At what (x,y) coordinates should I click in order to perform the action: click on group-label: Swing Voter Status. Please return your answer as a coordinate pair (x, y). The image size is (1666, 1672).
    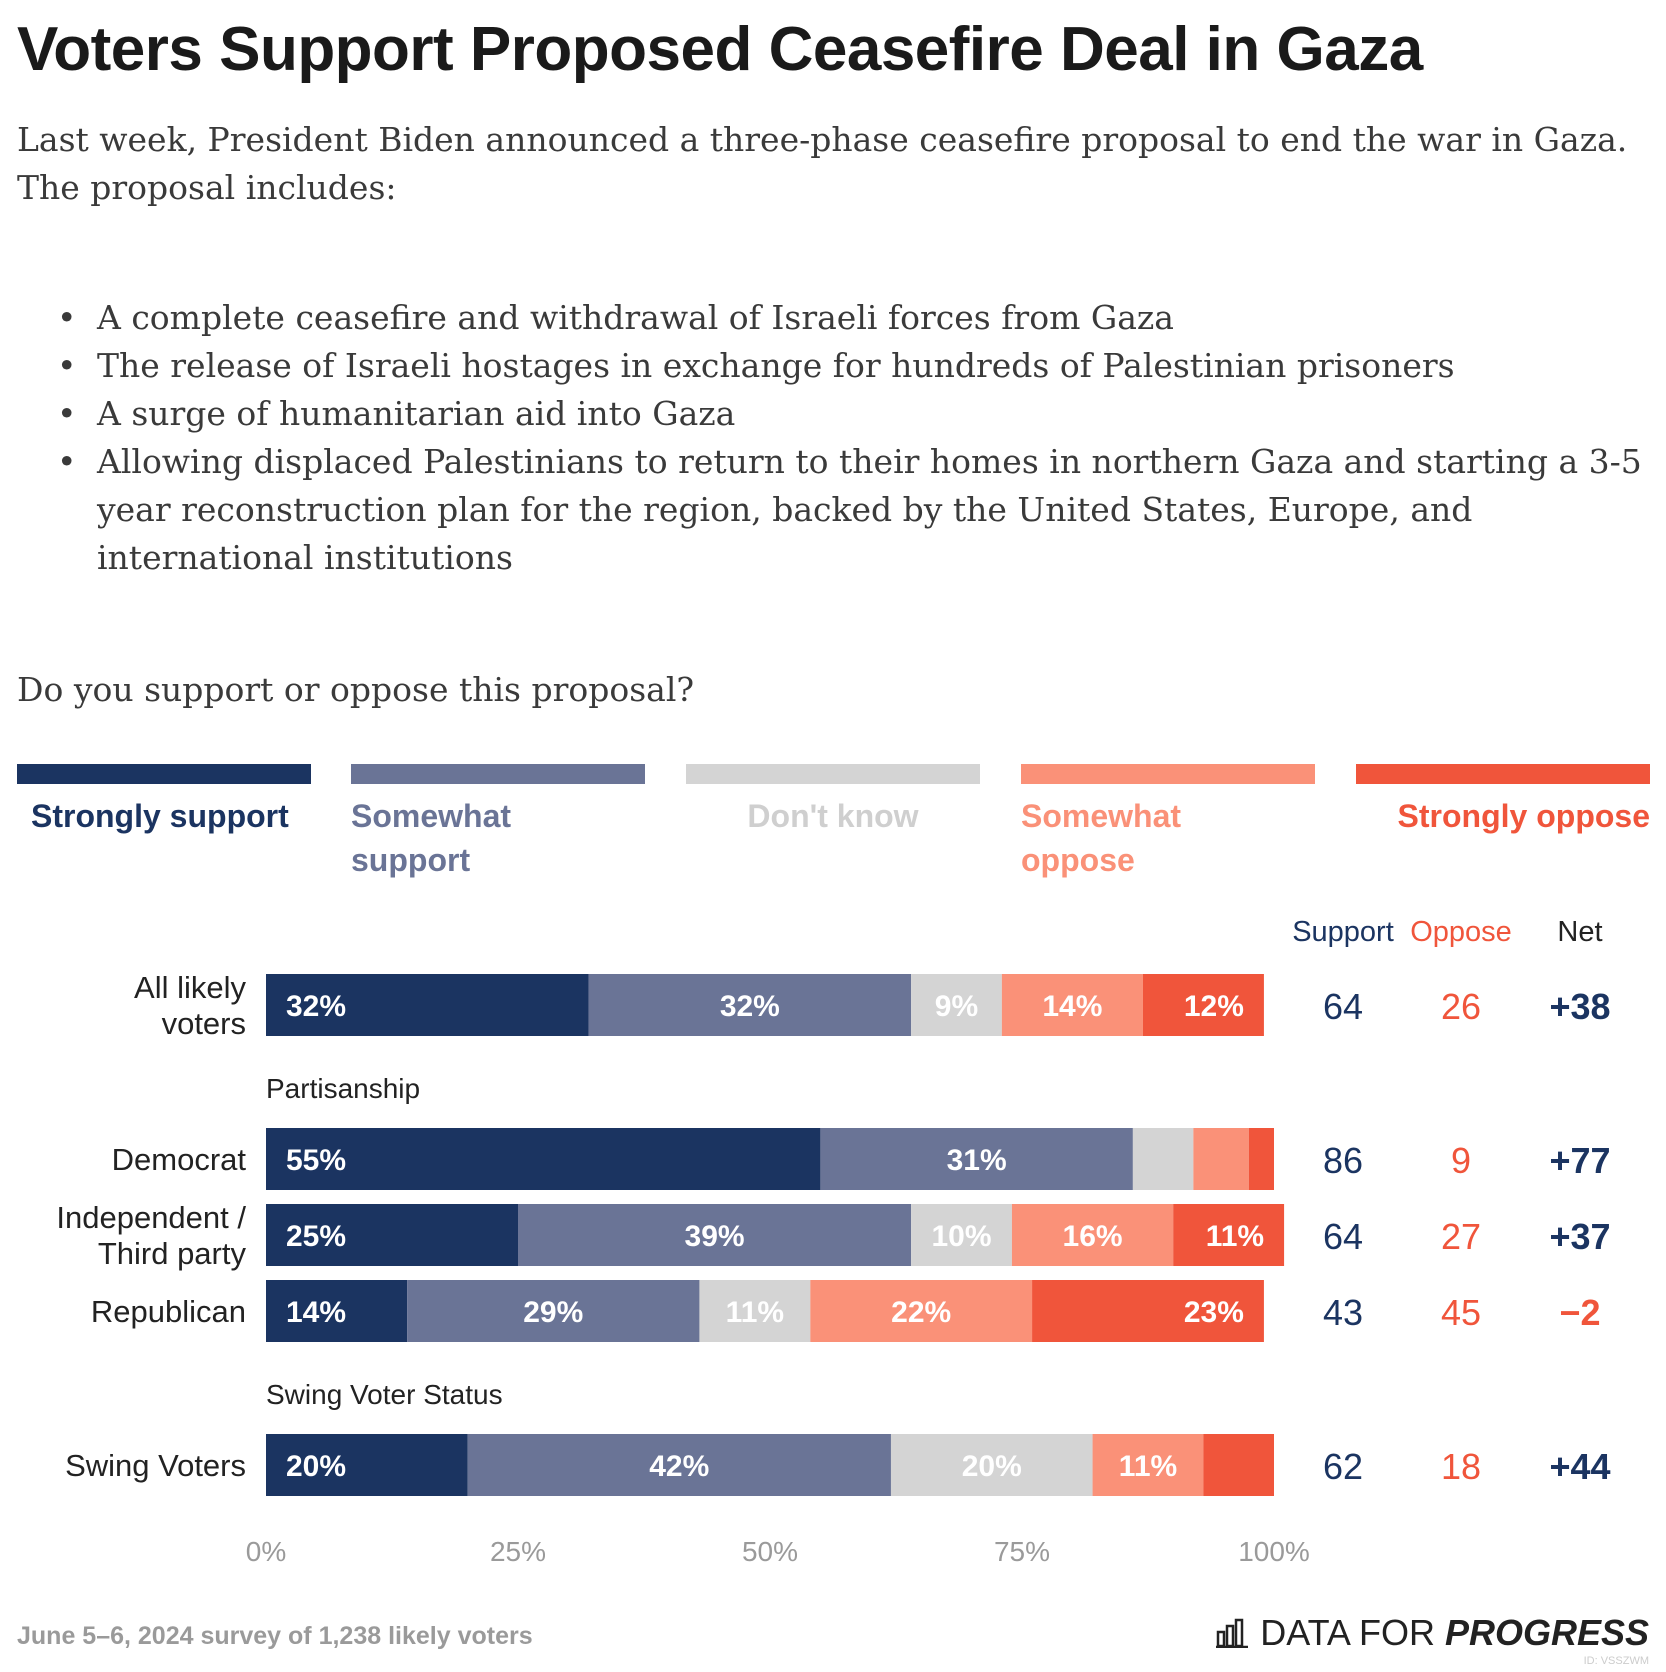
    Looking at the image, I should click on (384, 1394).